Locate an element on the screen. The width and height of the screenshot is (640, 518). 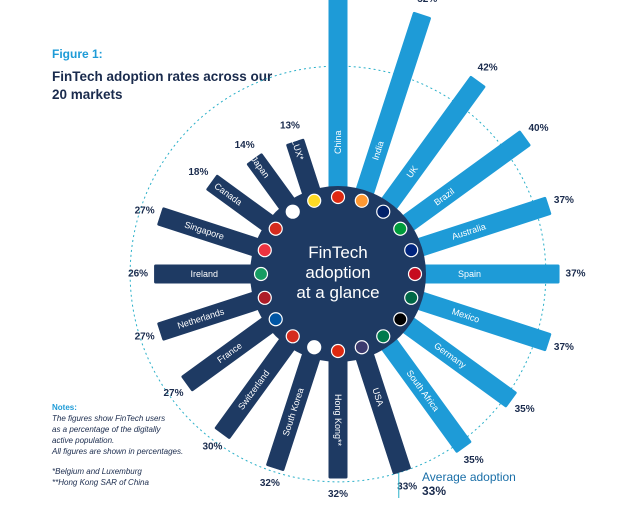
bar-mexico is located at coordinates (472, 317).